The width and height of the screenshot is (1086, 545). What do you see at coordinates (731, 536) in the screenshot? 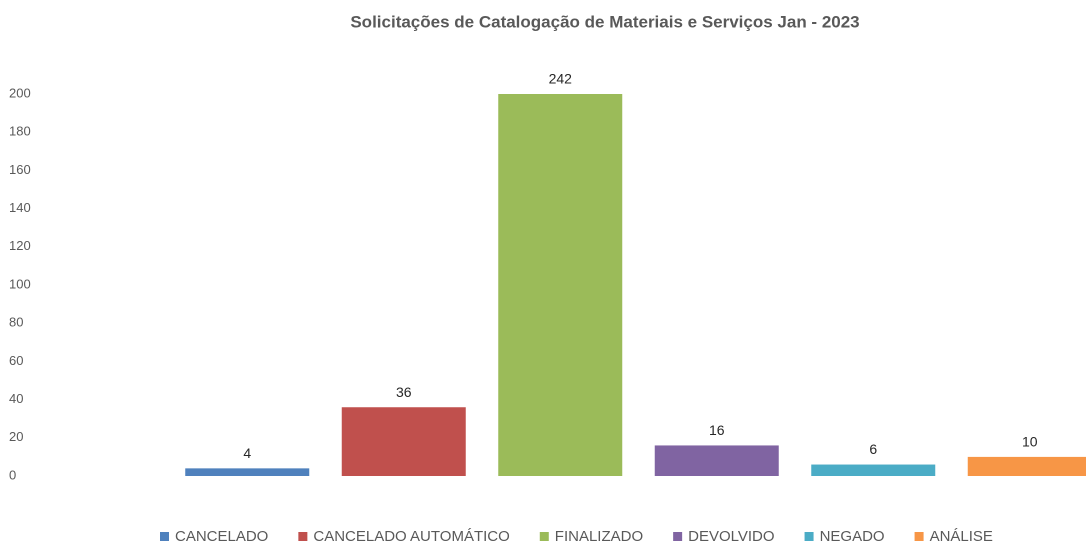
I see `legend-label: DEVOLVIDO` at bounding box center [731, 536].